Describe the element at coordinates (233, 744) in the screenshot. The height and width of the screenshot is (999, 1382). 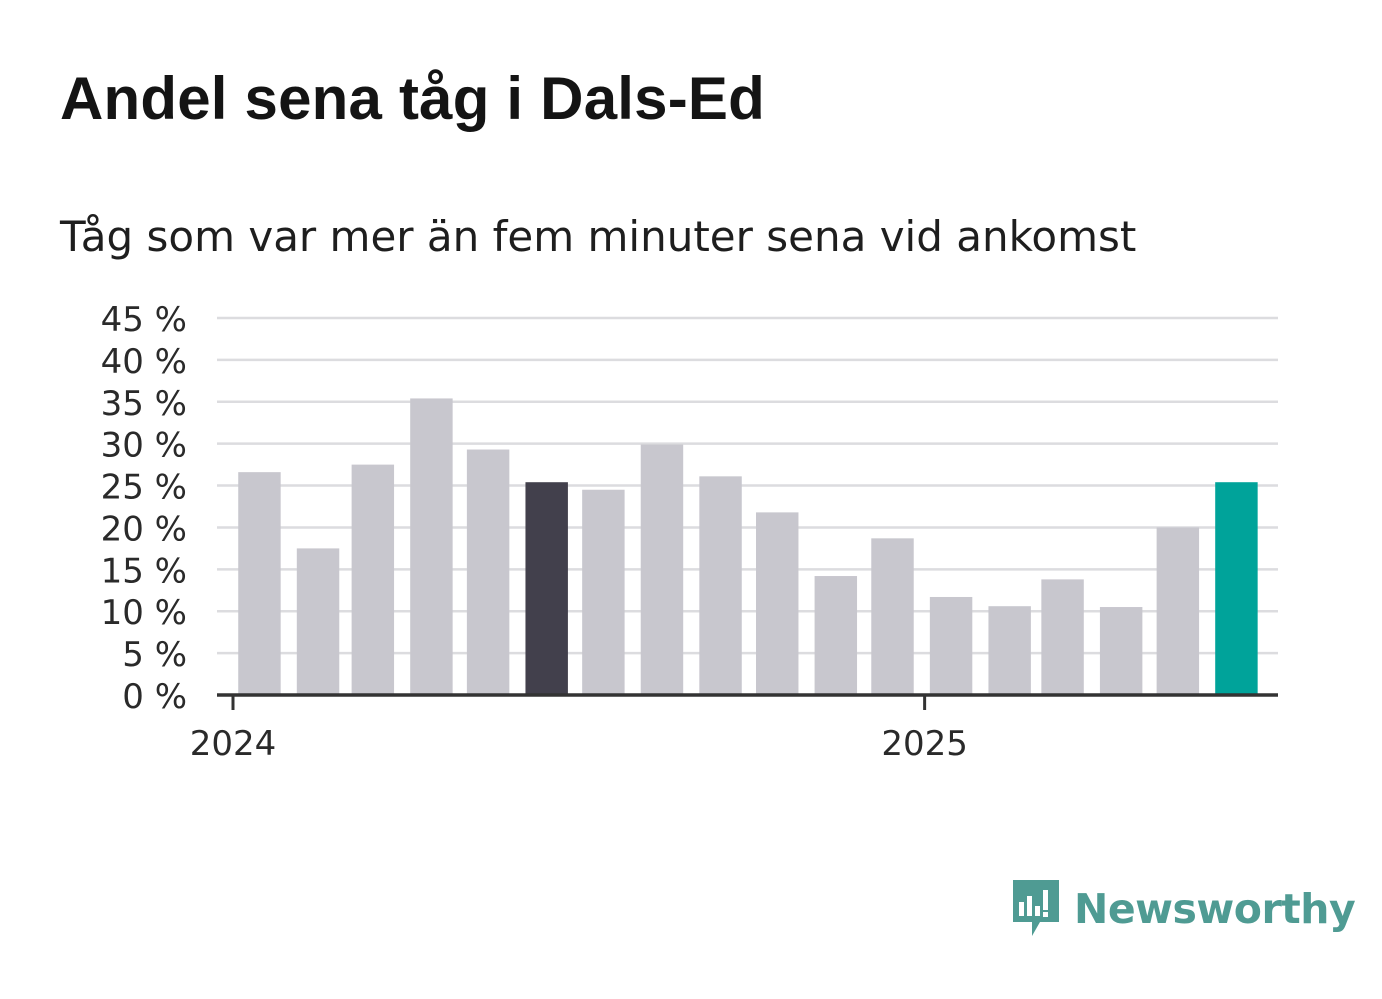
I see `x-tick-label: 2024` at that location.